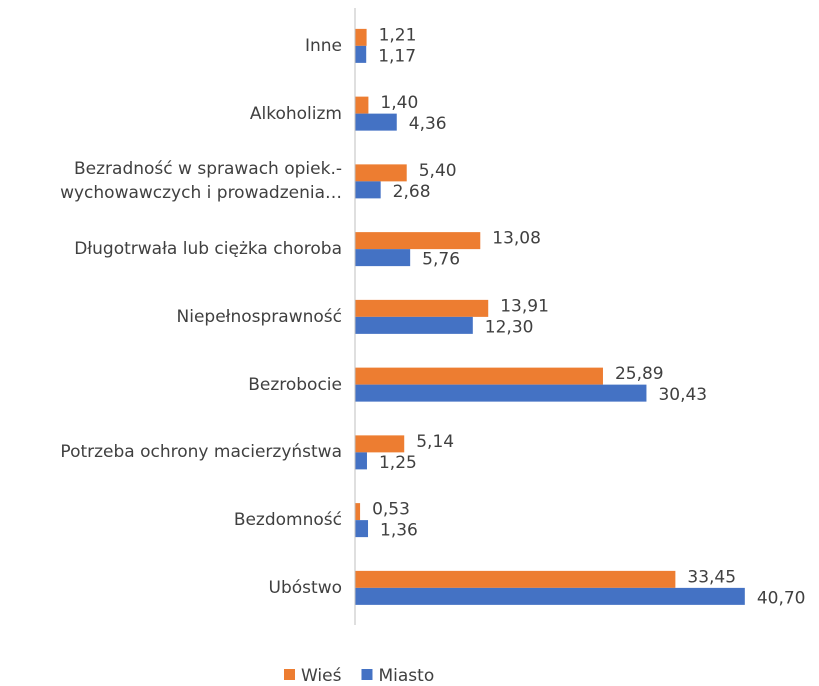 This screenshot has height=686, width=819. Describe the element at coordinates (208, 249) in the screenshot. I see `category-label: Długotrwała lub ciężka choroba` at that location.